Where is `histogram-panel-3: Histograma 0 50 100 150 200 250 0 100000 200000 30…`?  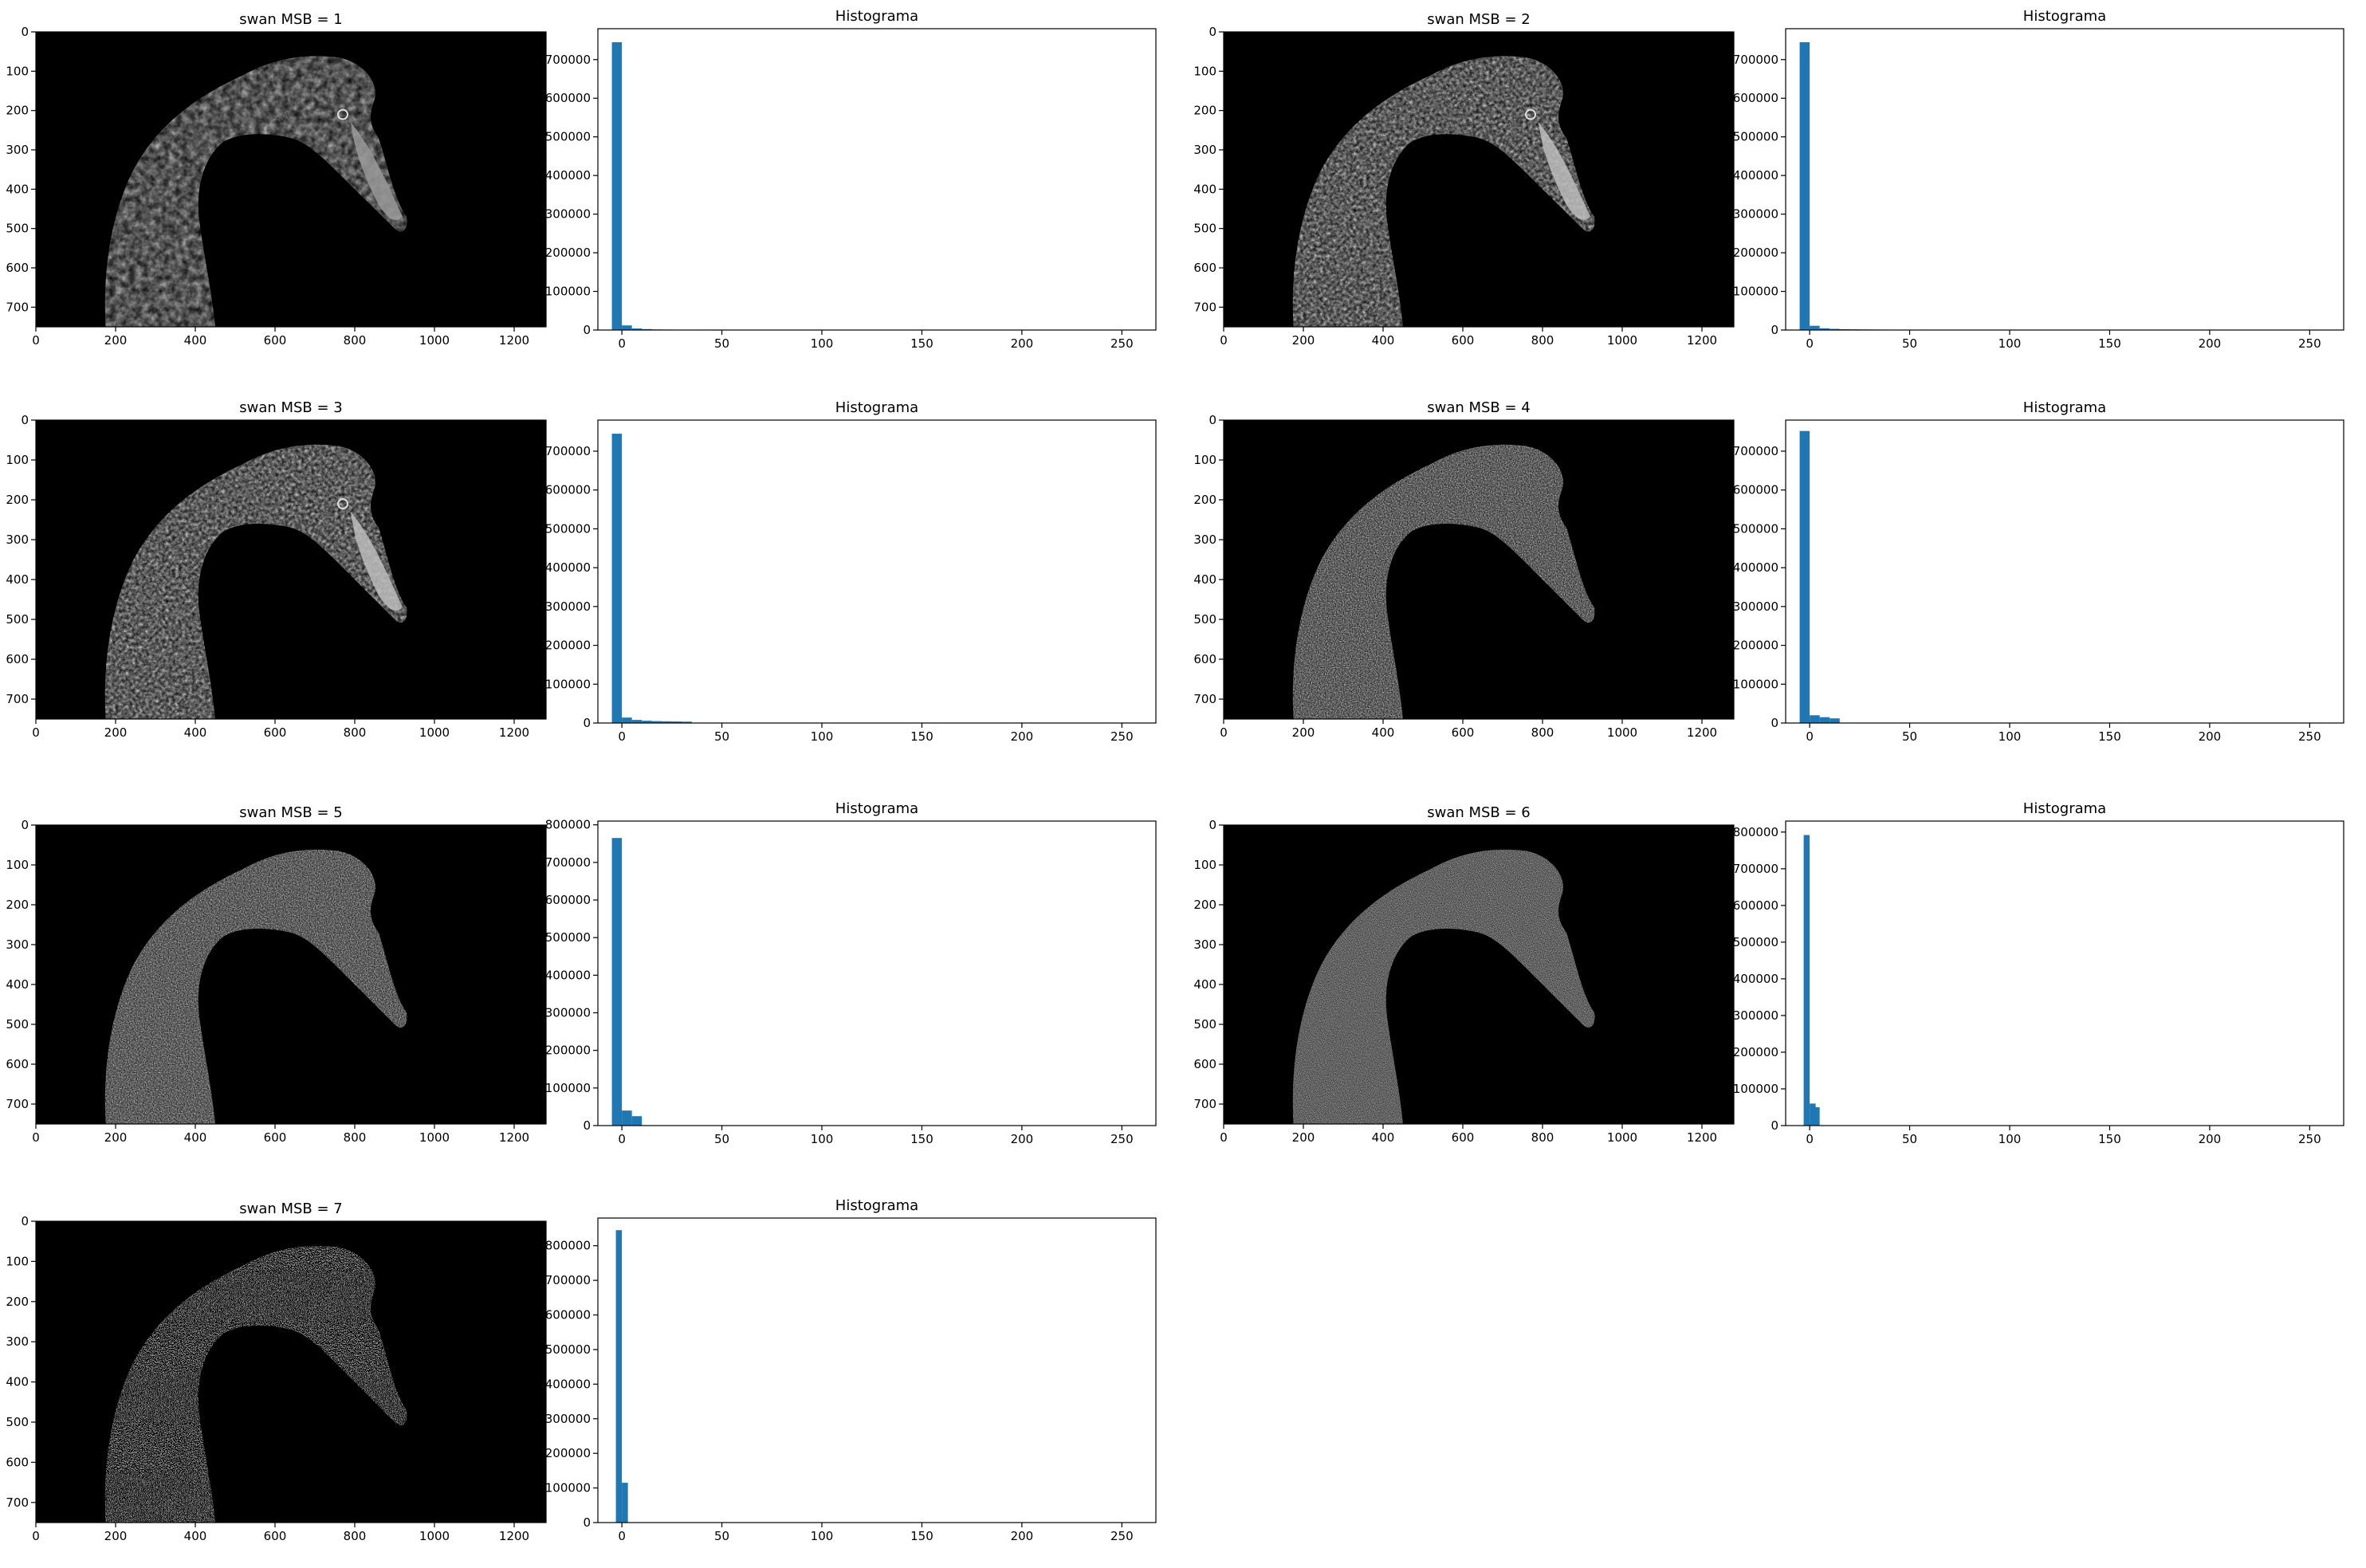
histogram-panel-3: Histograma 0 50 100 150 200 250 0 100000 200000 30… is located at coordinates (851, 571).